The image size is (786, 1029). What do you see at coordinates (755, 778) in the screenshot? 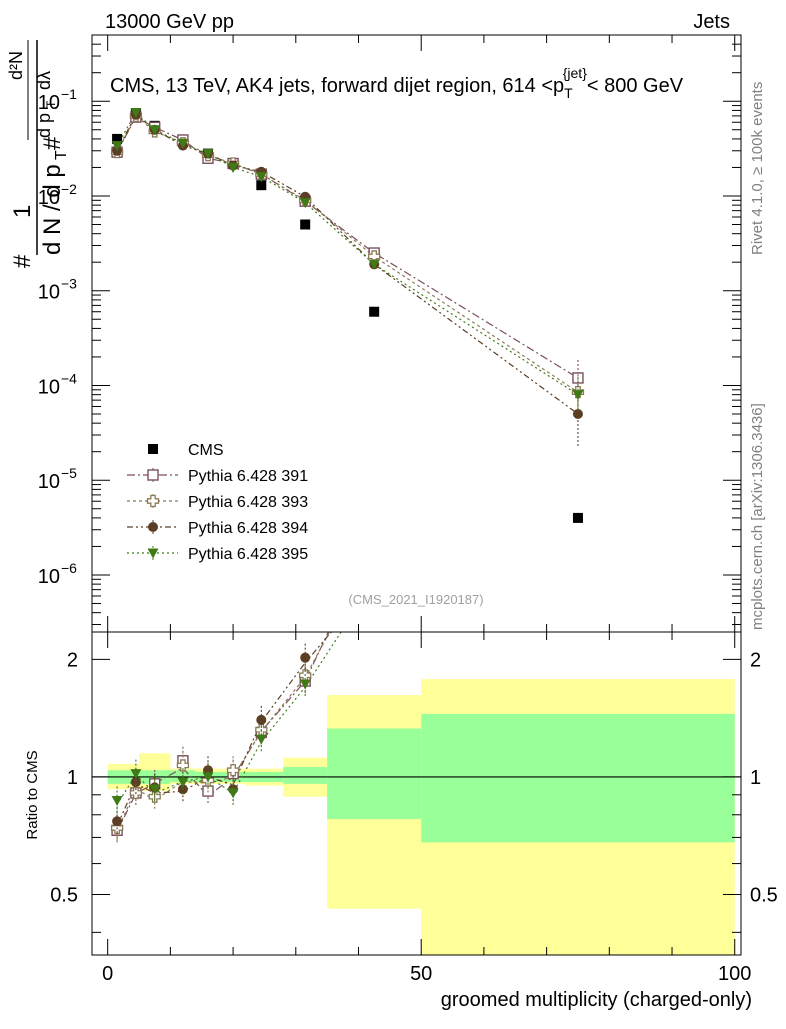
I see `ratio-y-tick-label-right-1: 1` at bounding box center [755, 778].